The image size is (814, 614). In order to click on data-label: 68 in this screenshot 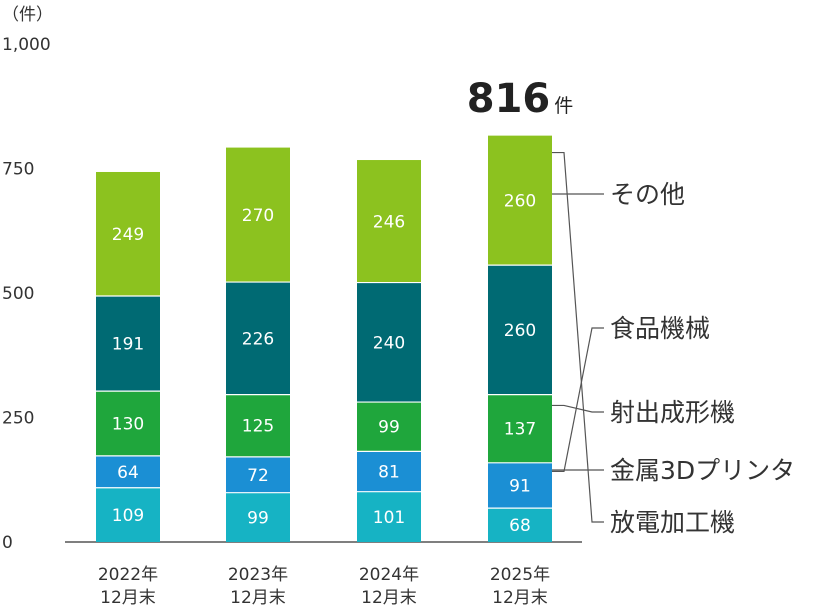, I will do `click(520, 526)`.